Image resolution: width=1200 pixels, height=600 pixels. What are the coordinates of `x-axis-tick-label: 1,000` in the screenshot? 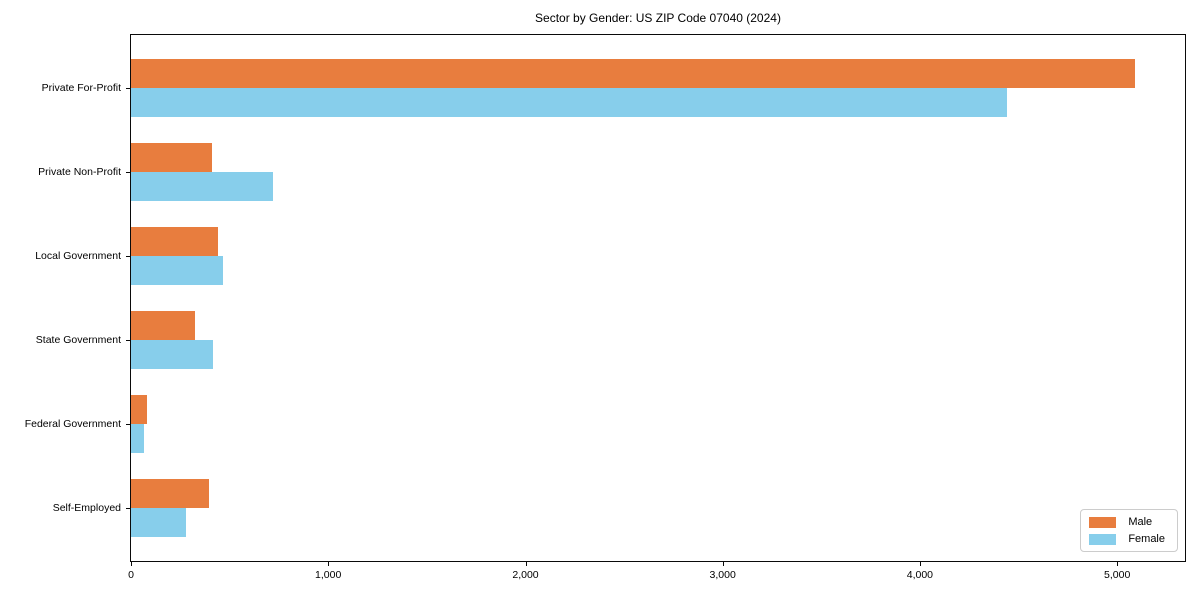 It's located at (328, 575).